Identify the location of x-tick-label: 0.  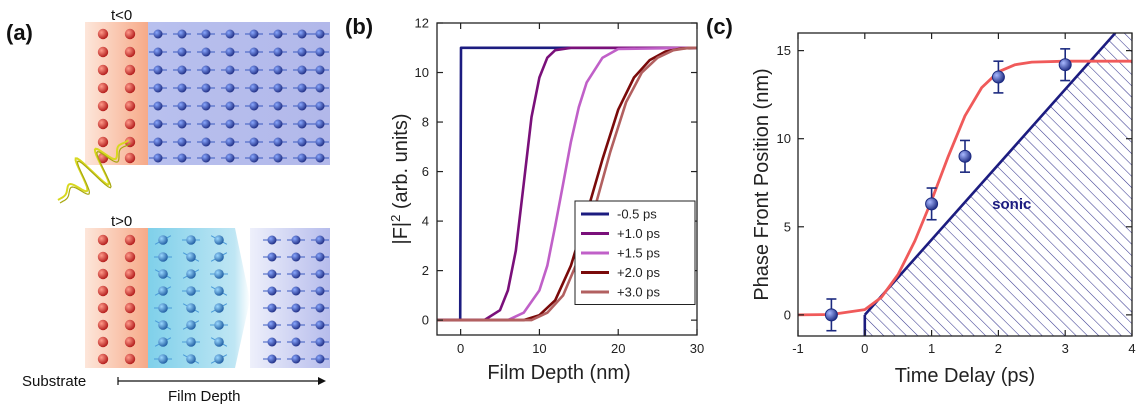
(460, 348).